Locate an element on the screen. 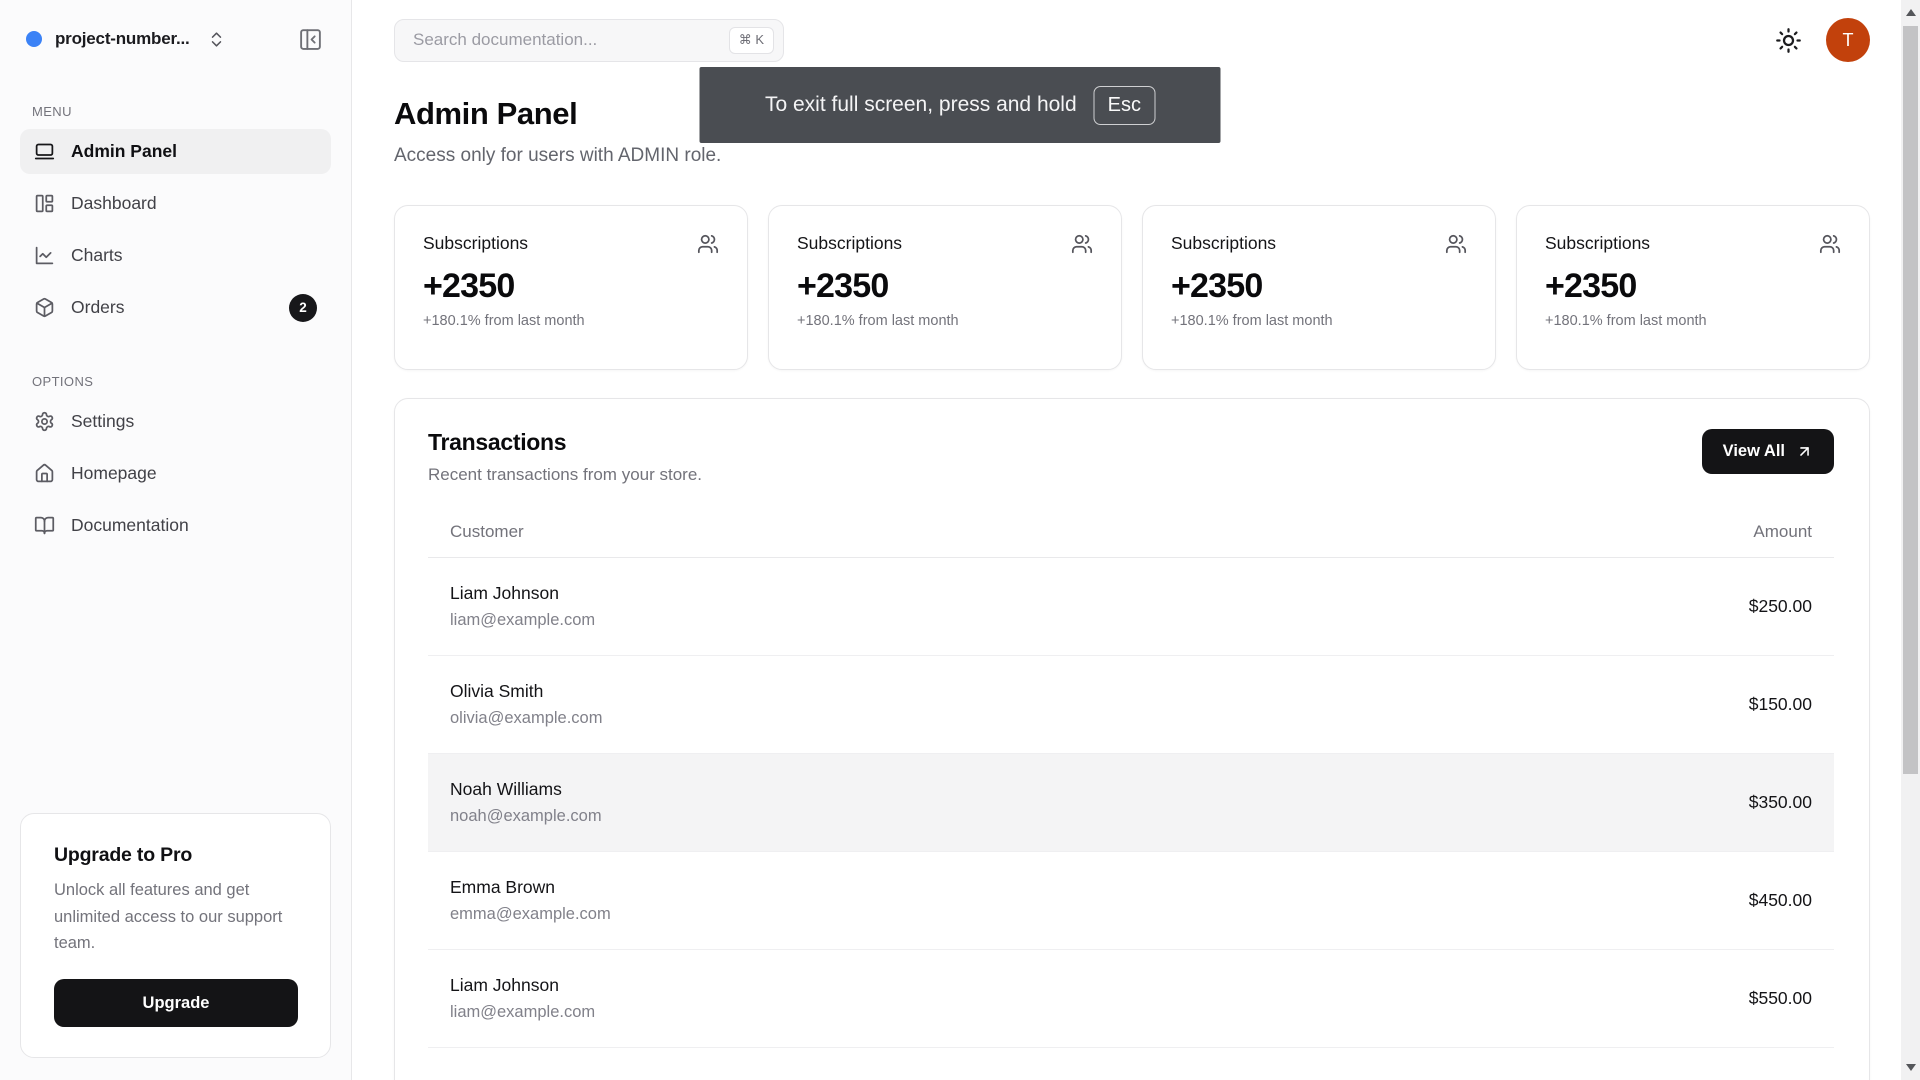  table-row: Olivia Smith olivia@example.com $150.00 is located at coordinates (1131, 705).